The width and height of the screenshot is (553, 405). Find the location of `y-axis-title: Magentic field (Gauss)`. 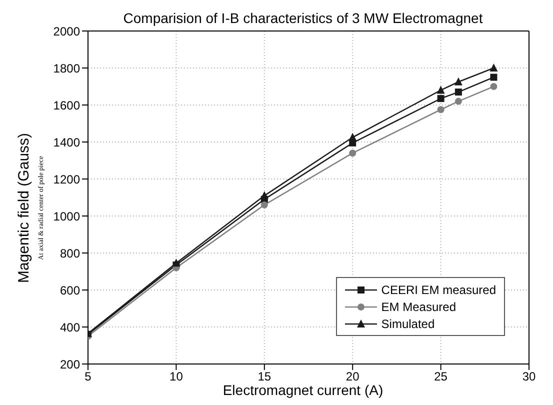

y-axis-title: Magentic field (Gauss) is located at coordinates (24, 208).